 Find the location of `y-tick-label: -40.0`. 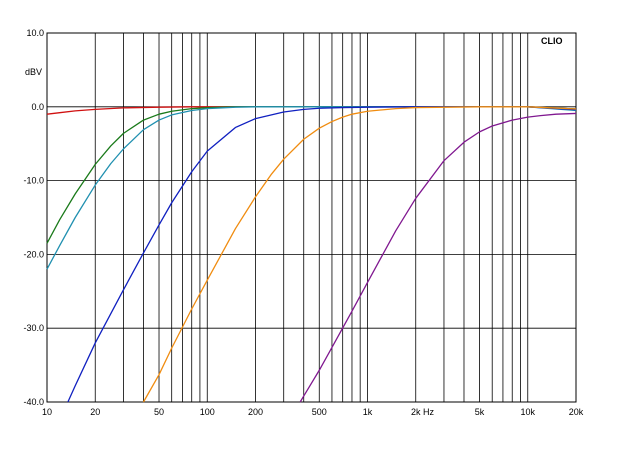

y-tick-label: -40.0 is located at coordinates (33, 402).